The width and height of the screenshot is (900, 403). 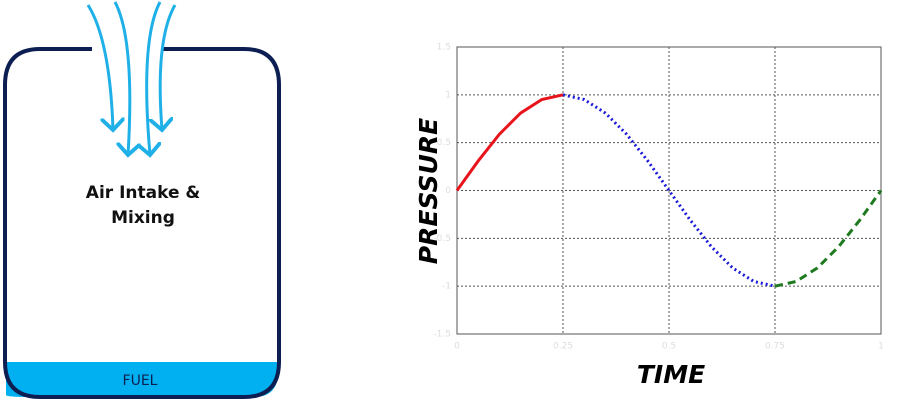 I want to click on y-tick-label: -0.5, so click(x=442, y=239).